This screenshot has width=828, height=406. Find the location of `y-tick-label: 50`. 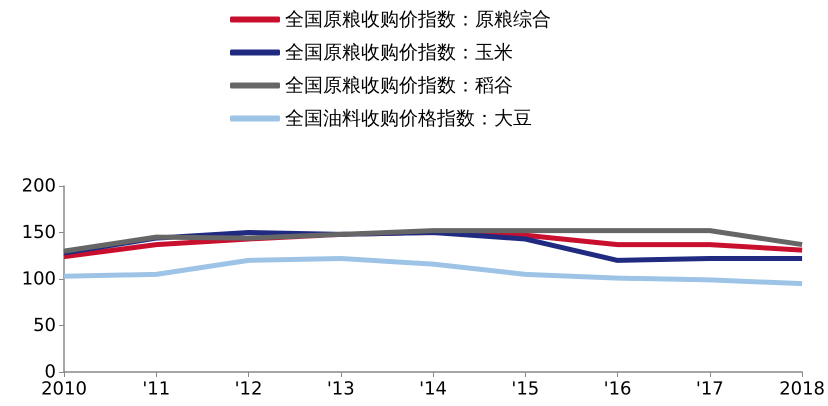

y-tick-label: 50 is located at coordinates (44, 325).